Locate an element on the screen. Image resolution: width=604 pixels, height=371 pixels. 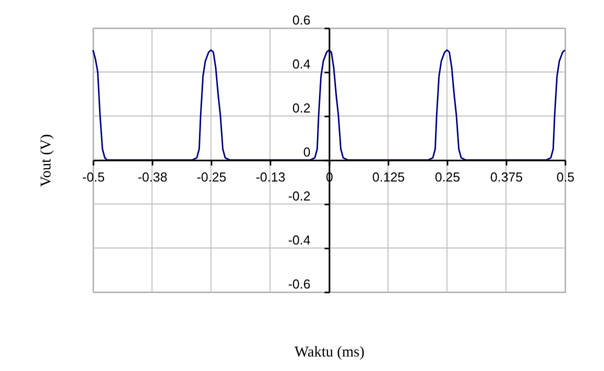
x-tick-label: -0.38 is located at coordinates (153, 177).